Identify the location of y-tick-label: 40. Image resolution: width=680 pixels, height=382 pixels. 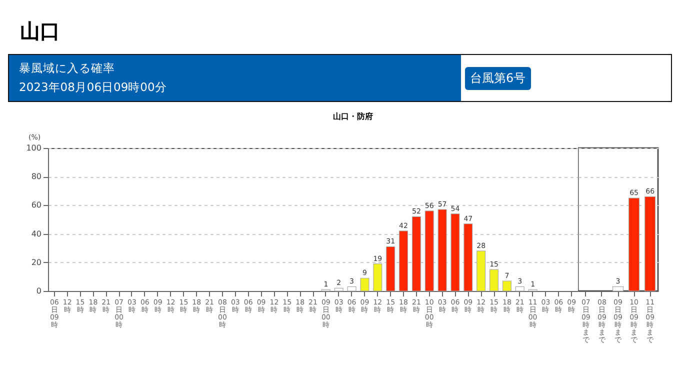
(36, 233).